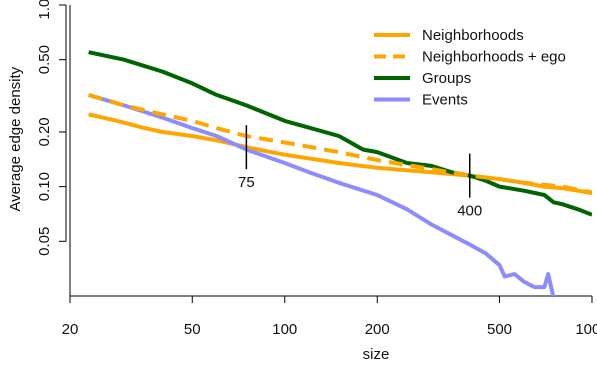 This screenshot has width=597, height=366. Describe the element at coordinates (499, 329) in the screenshot. I see `x-tick-label: 500` at that location.